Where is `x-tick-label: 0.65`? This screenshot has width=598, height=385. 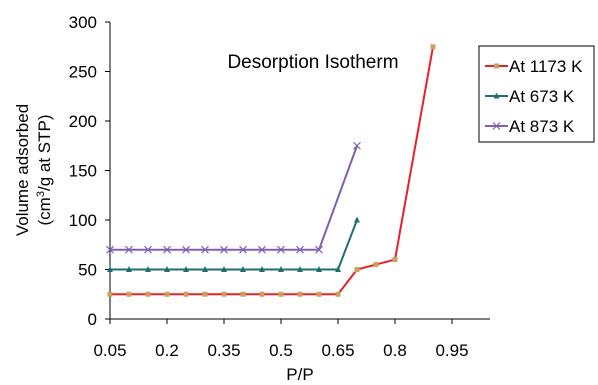 x-tick-label: 0.65 is located at coordinates (337, 350).